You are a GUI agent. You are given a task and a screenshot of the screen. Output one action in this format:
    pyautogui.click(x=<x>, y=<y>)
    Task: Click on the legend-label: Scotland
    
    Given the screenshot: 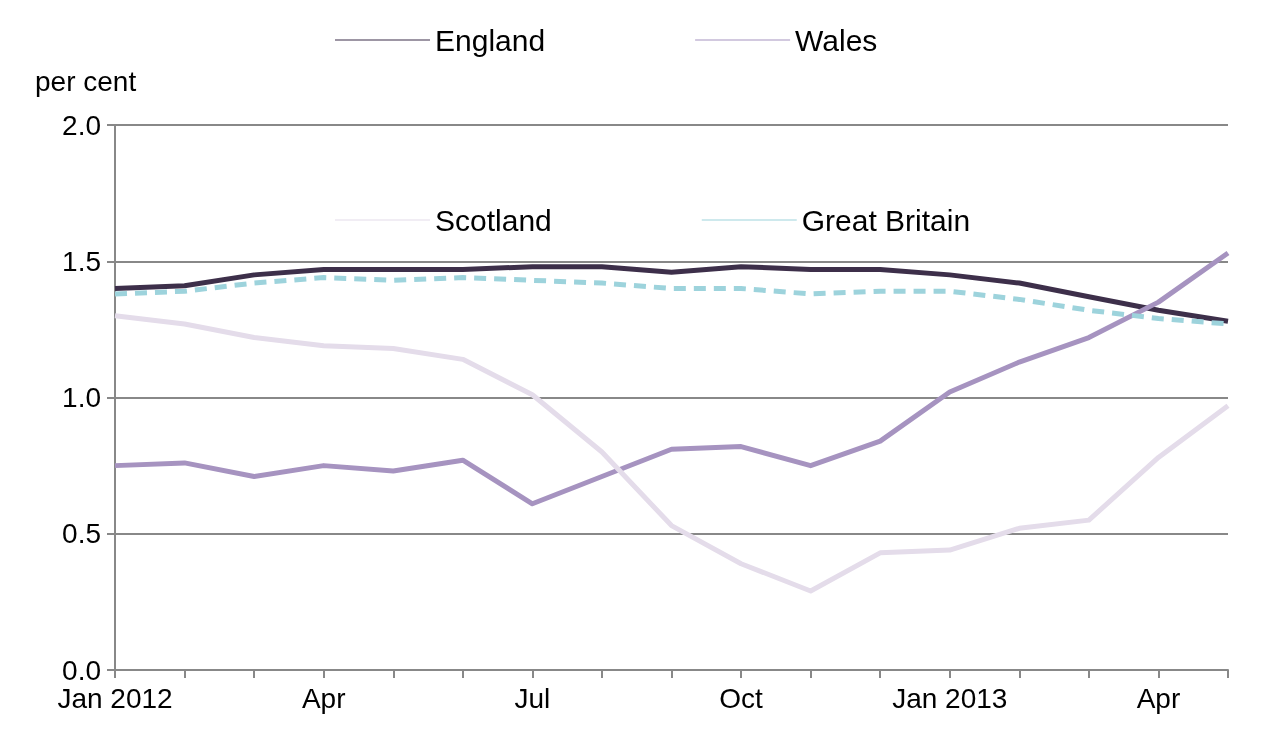 What is the action you would take?
    pyautogui.click(x=493, y=220)
    